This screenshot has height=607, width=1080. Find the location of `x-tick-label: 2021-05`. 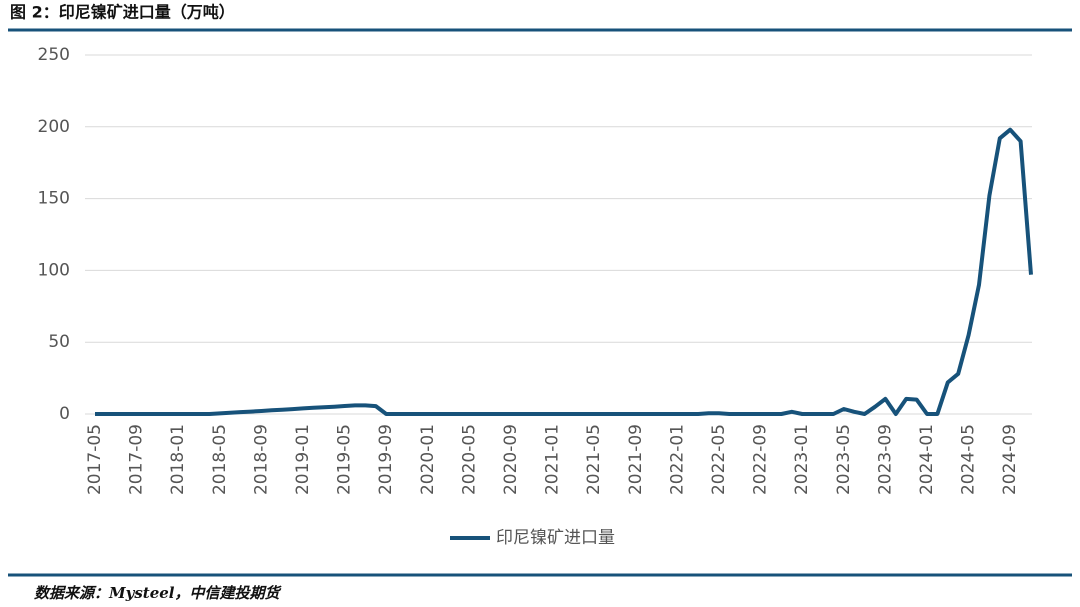

x-tick-label: 2021-05 is located at coordinates (594, 459).